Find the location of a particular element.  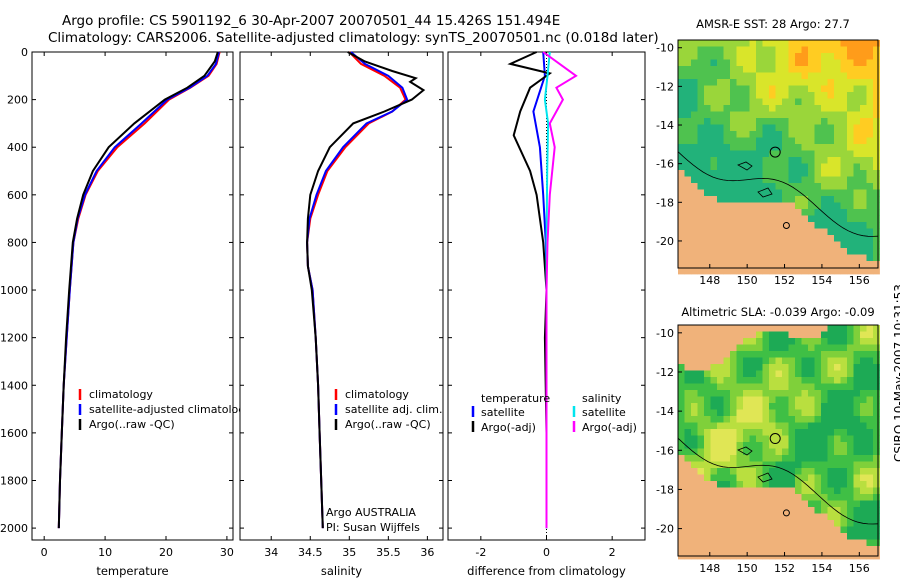

legend-label: satellite adj. clim. is located at coordinates (393, 409).